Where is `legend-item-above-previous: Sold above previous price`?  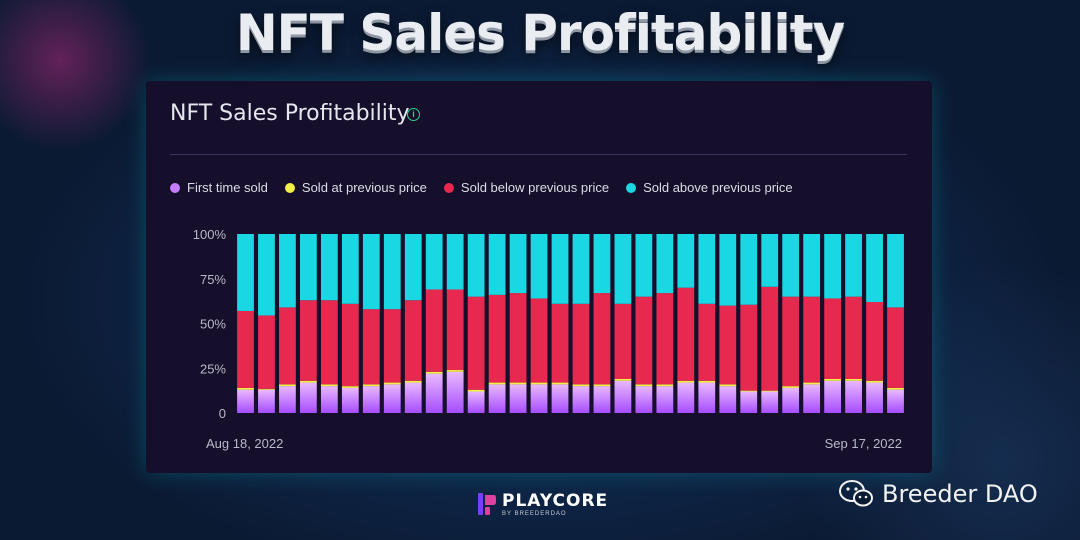
legend-item-above-previous: Sold above previous price is located at coordinates (709, 187).